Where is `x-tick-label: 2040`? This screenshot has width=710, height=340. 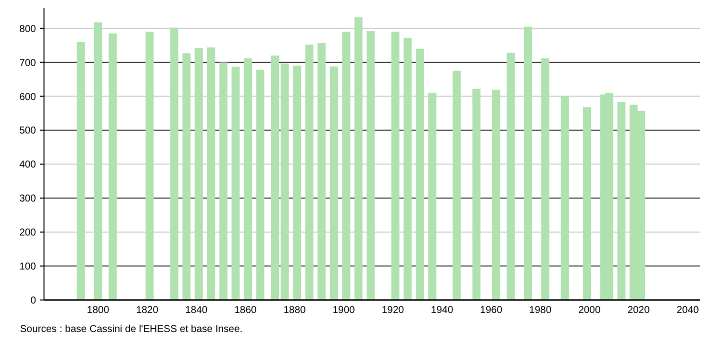 x-tick-label: 2040 is located at coordinates (688, 310).